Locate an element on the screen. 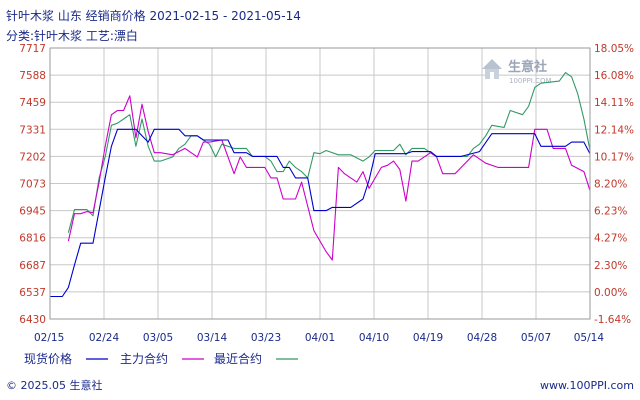 This screenshot has height=400, width=640. y-left-tick: 6816 is located at coordinates (32, 239).